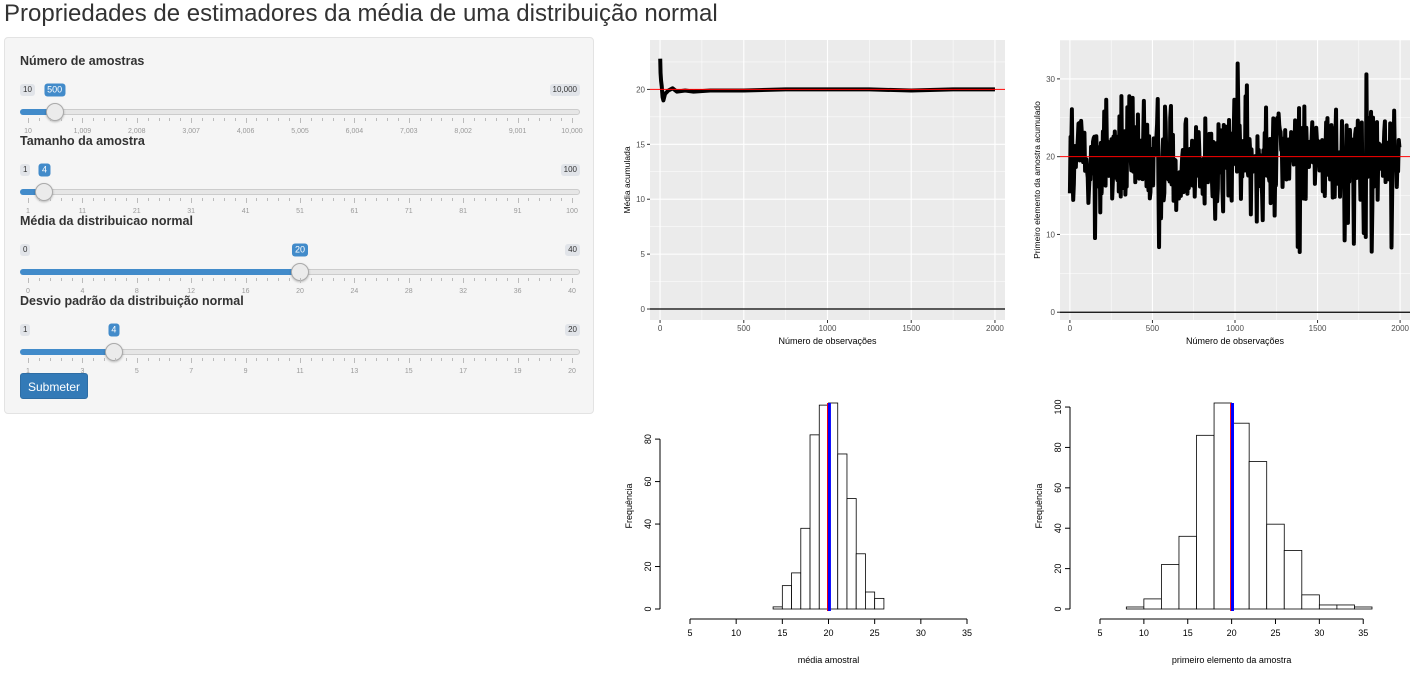  Describe the element at coordinates (54, 386) in the screenshot. I see `submit-button: Submeter` at that location.